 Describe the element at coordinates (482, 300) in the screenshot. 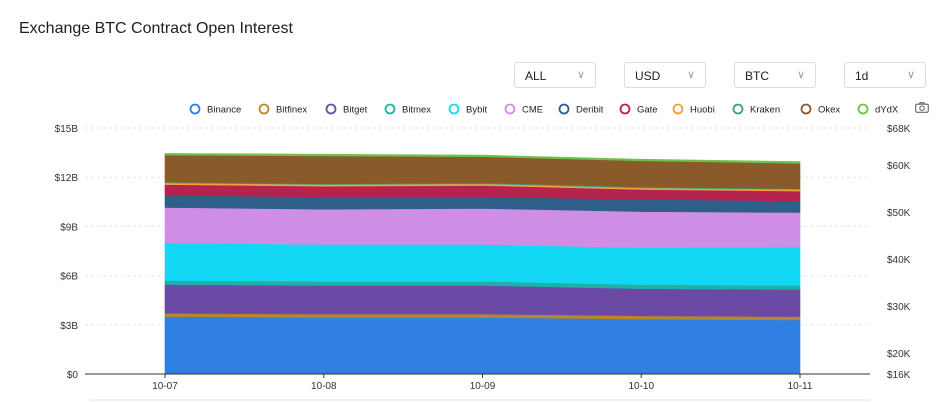

I see `area-series-bitget` at that location.